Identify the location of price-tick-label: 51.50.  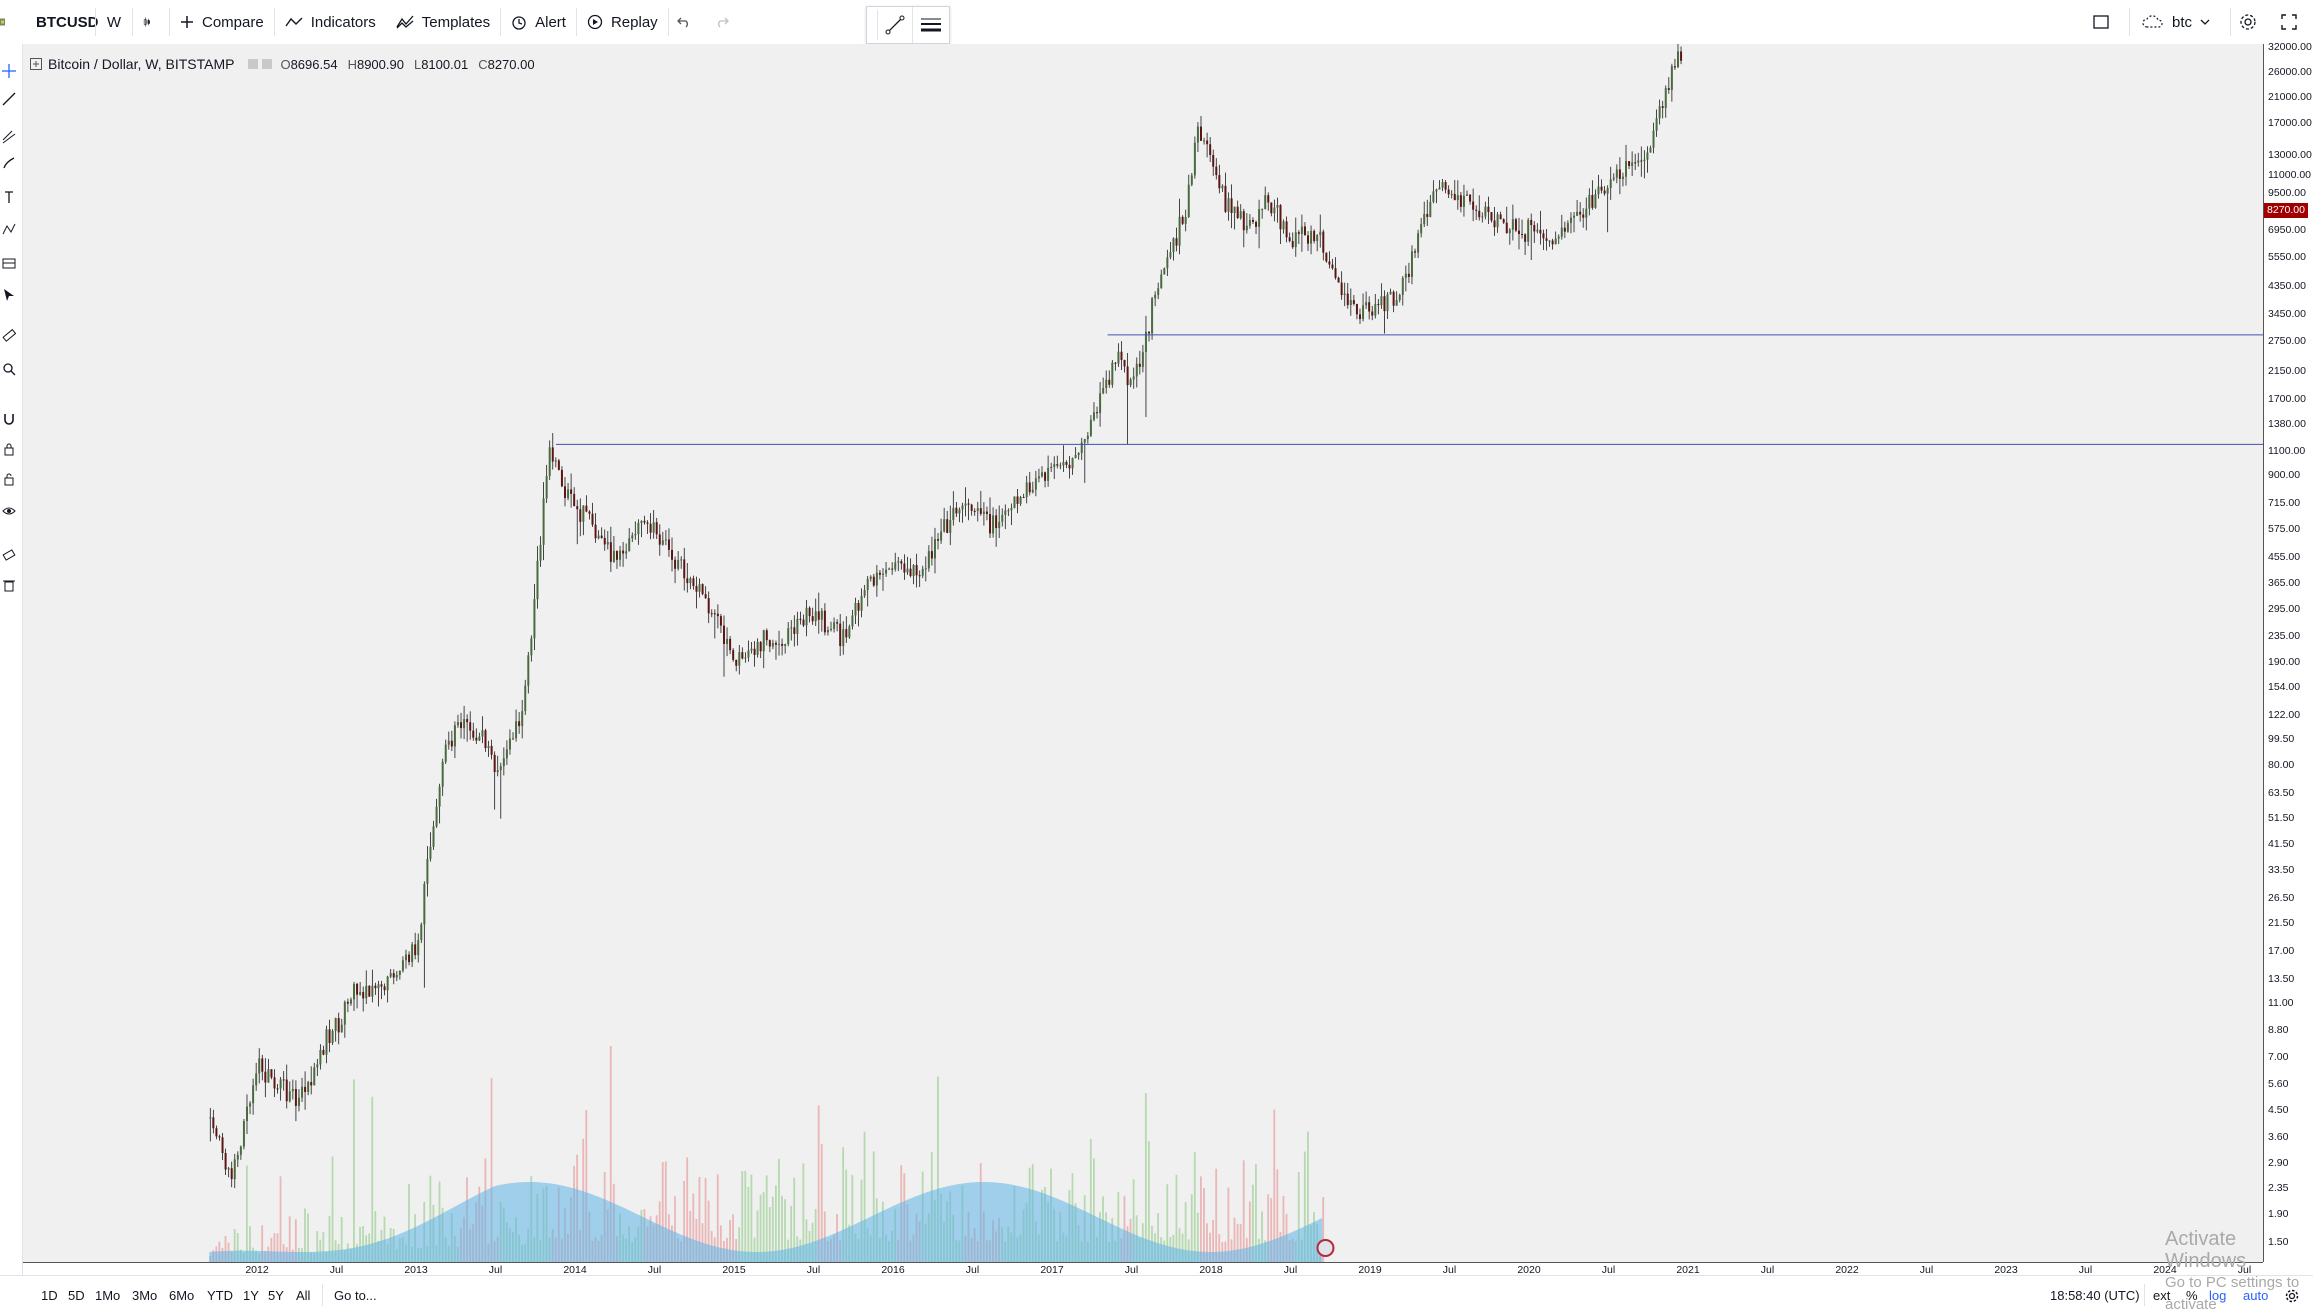
(2281, 818).